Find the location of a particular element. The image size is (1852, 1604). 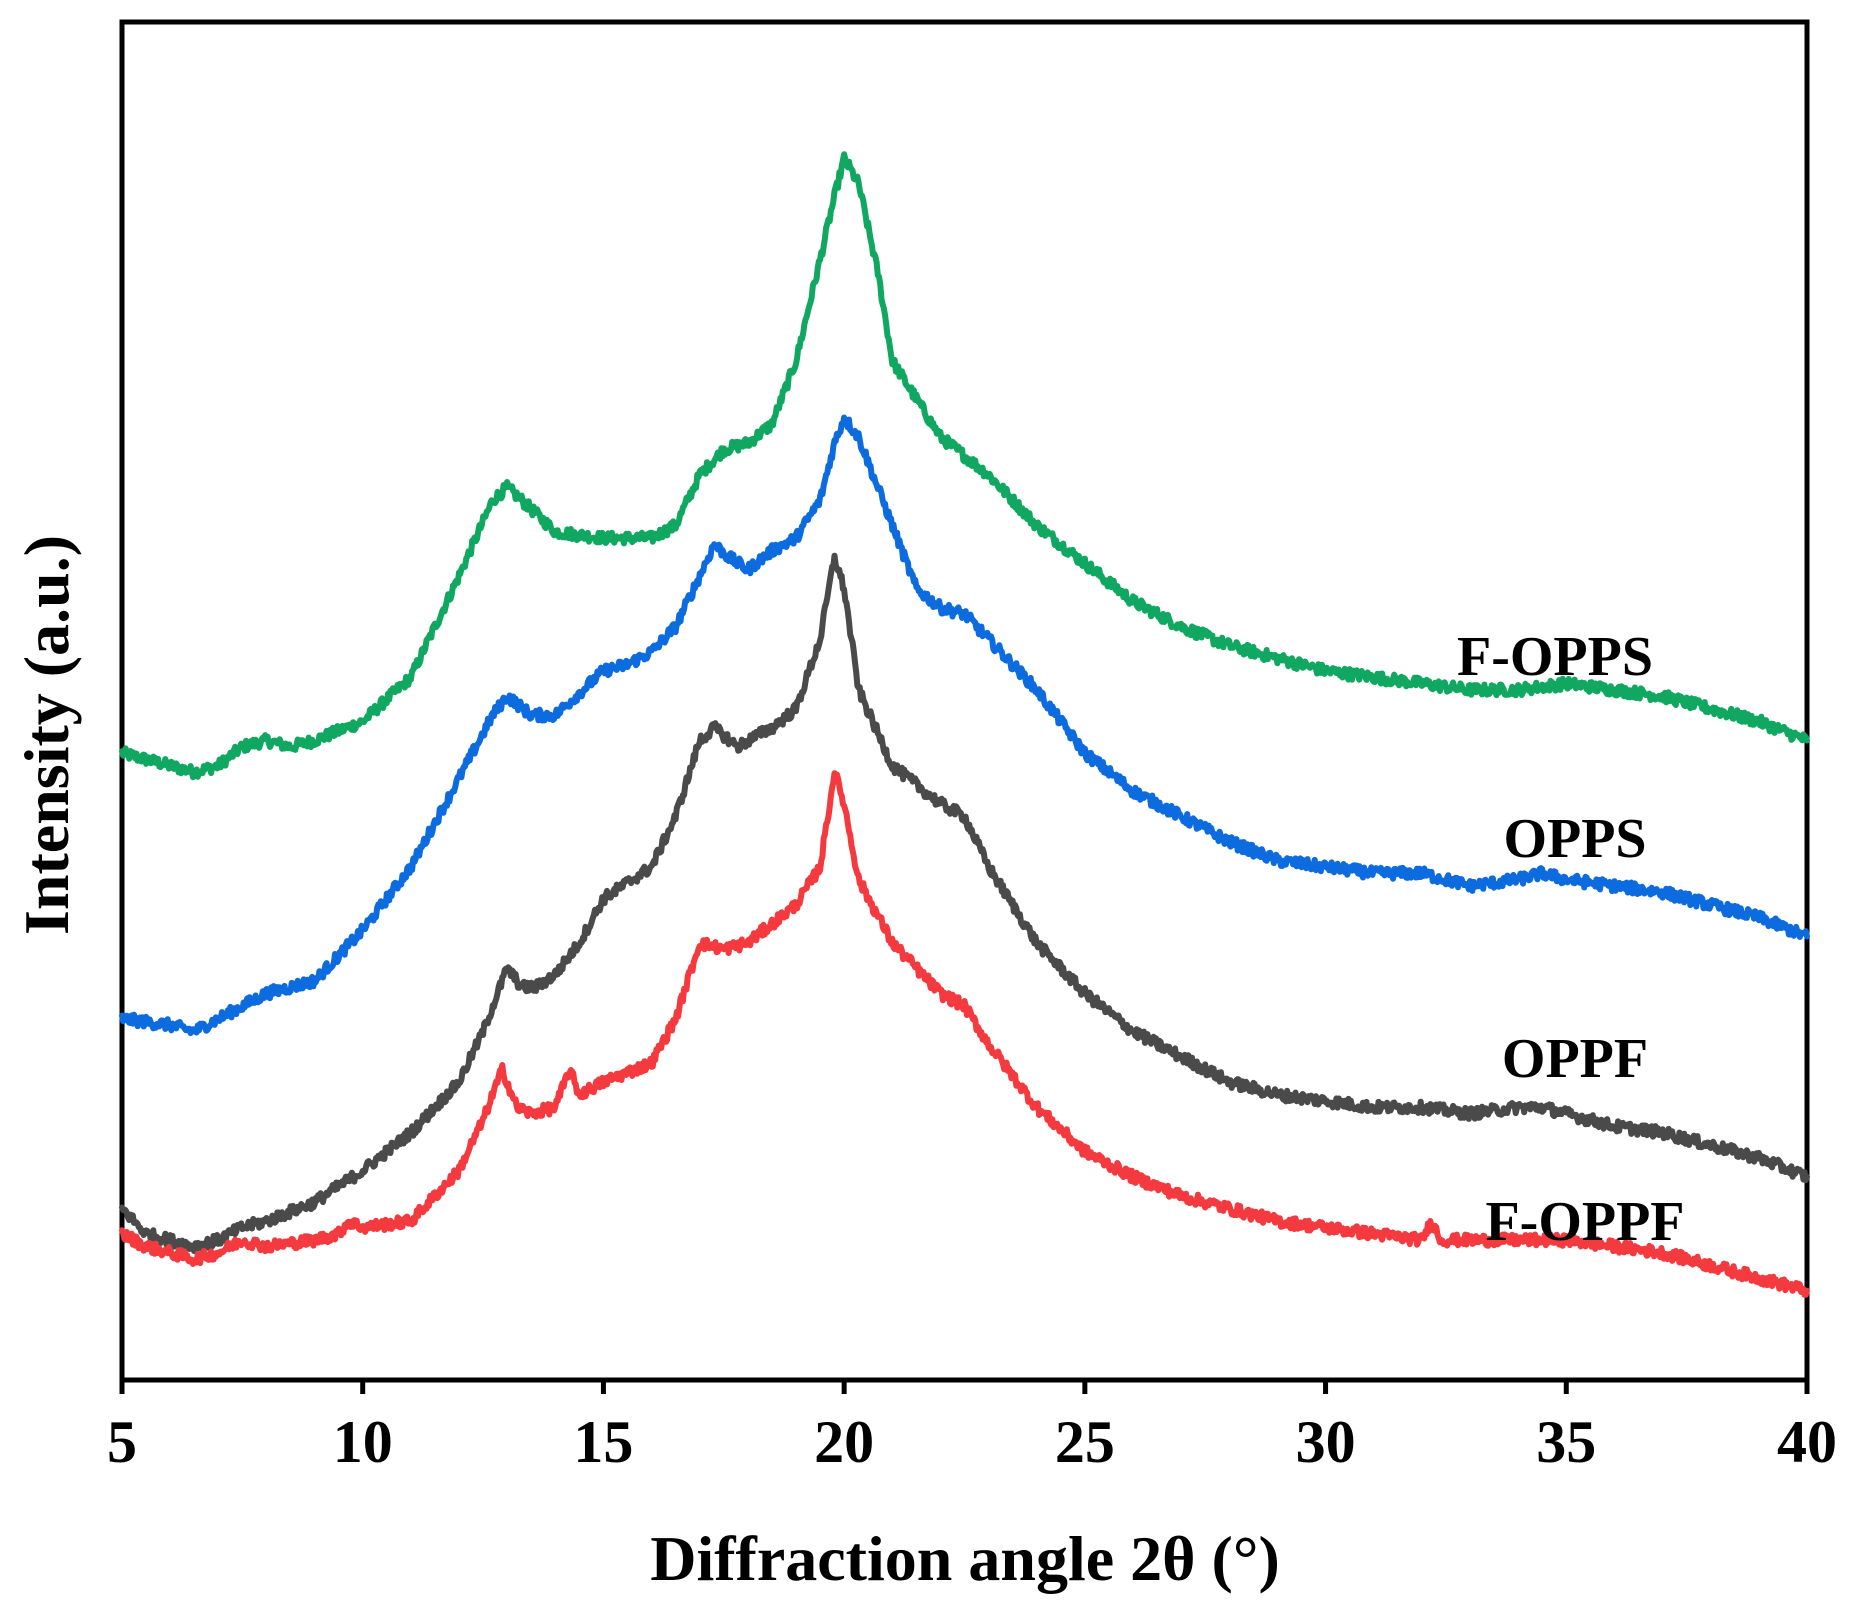

x-tick-label: 15 is located at coordinates (603, 1442).